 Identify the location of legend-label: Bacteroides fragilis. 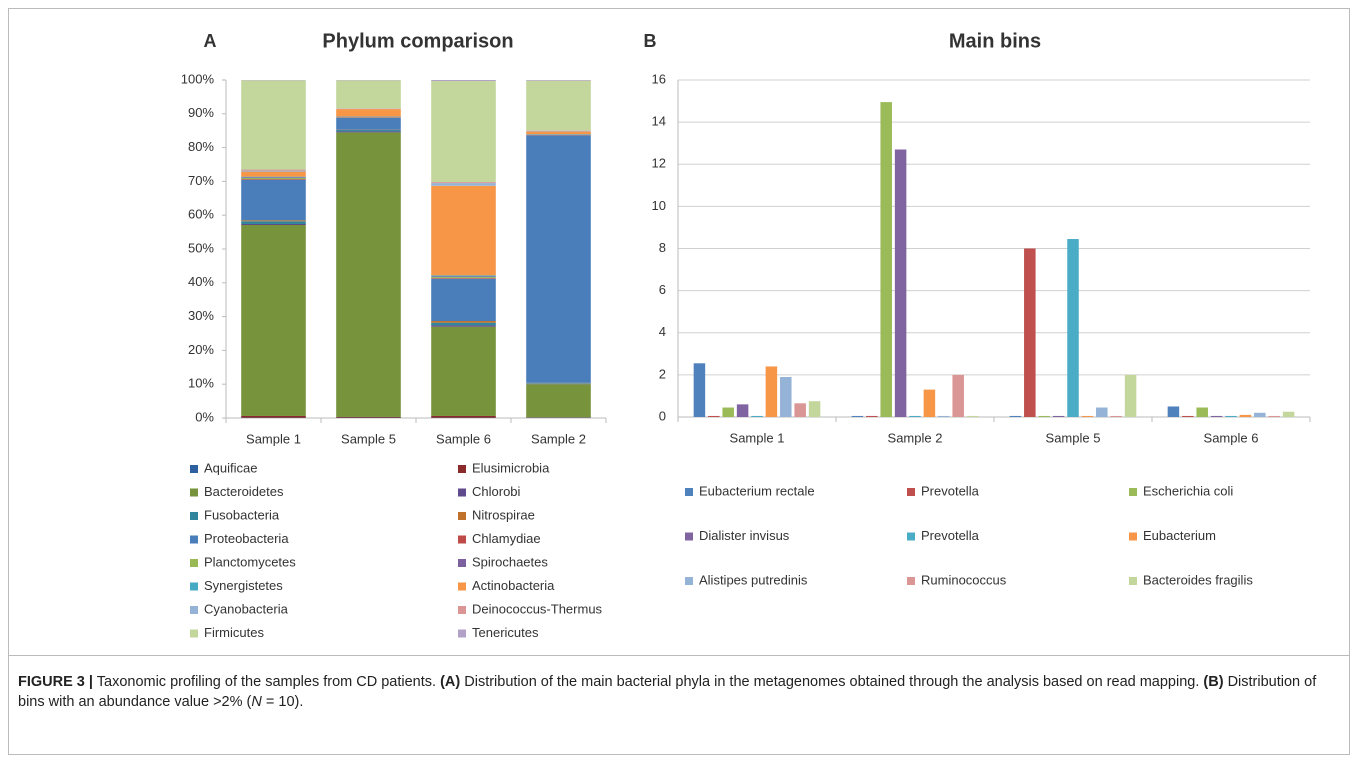
(1198, 579).